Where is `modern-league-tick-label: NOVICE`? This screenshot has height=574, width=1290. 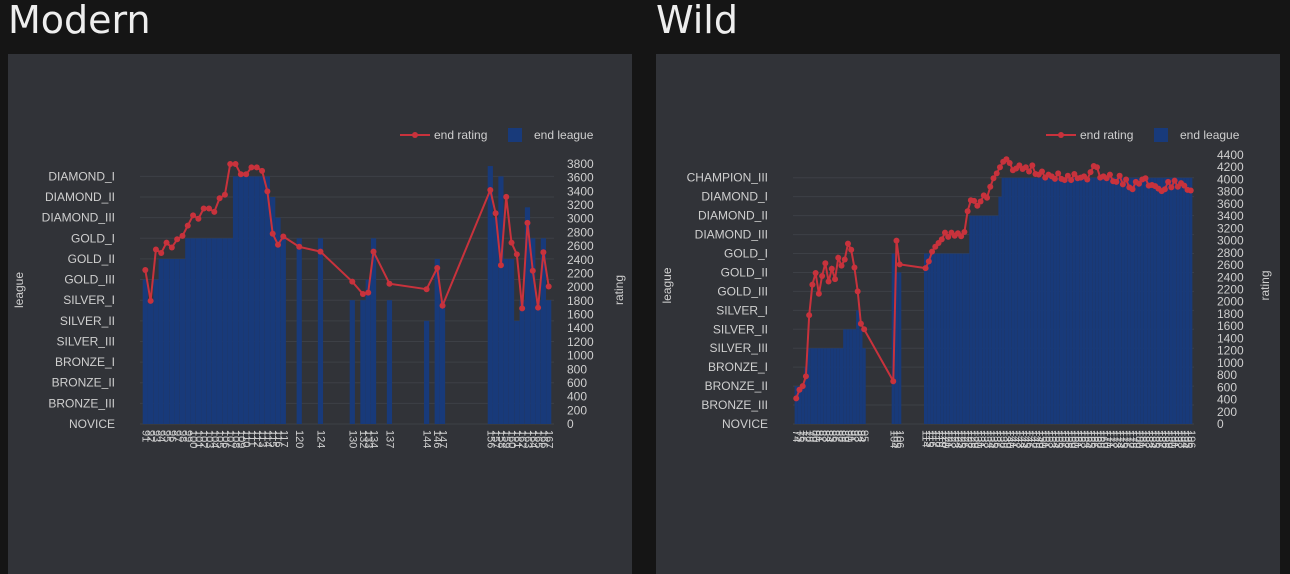
modern-league-tick-label: NOVICE is located at coordinates (92, 424).